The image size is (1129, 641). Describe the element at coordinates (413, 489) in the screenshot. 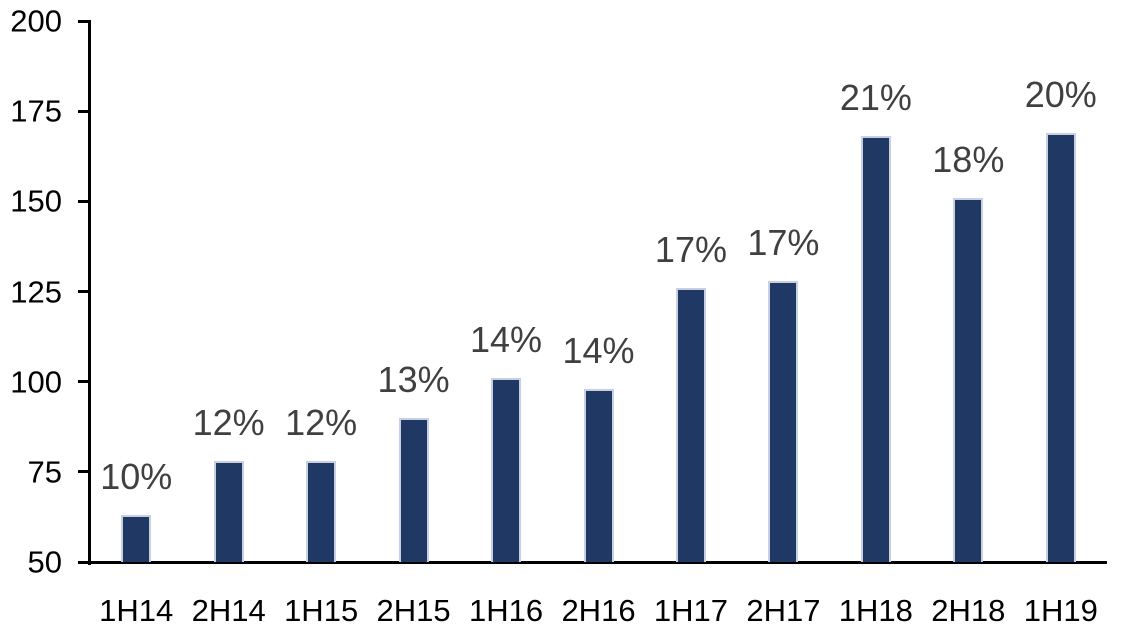

I see `bar-2H15` at that location.